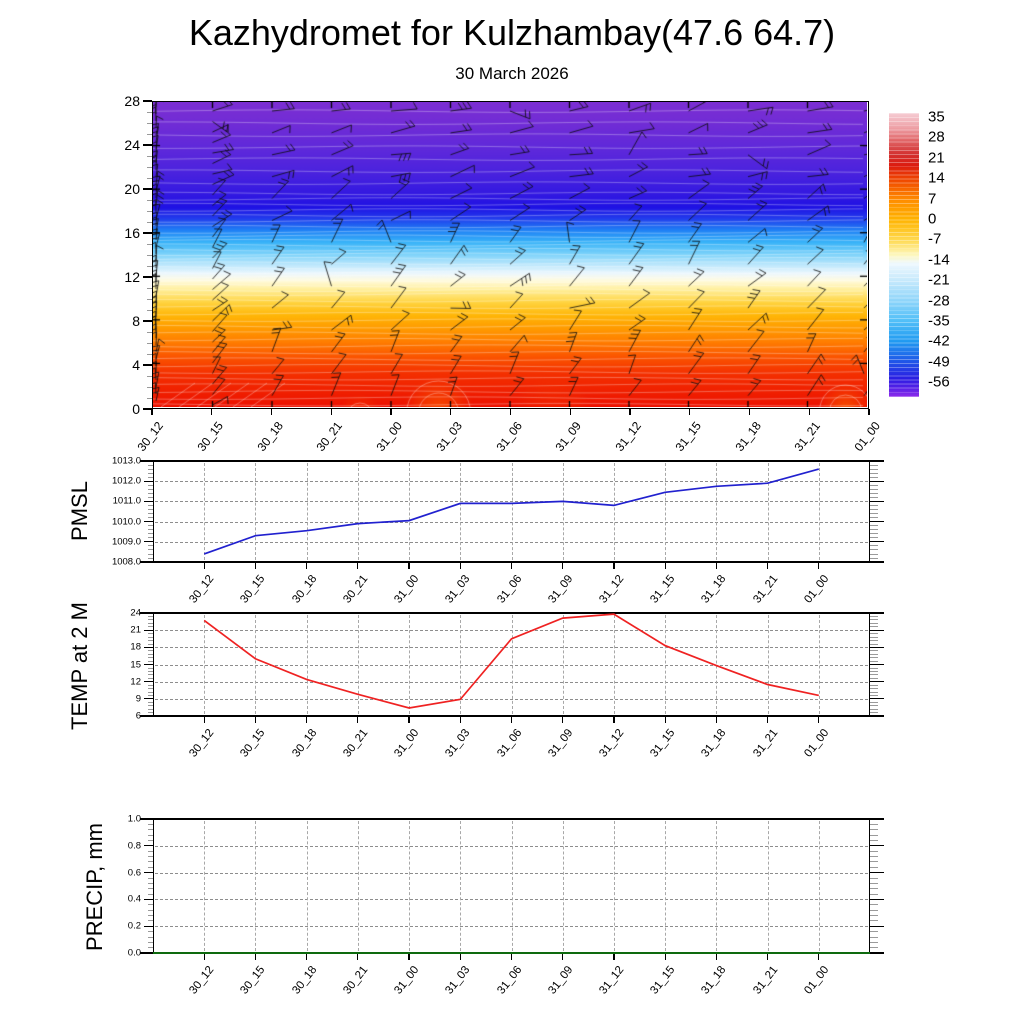 The height and width of the screenshot is (1024, 1024). What do you see at coordinates (458, 743) in the screenshot?
I see `temp-x-tick-label: 31_03` at bounding box center [458, 743].